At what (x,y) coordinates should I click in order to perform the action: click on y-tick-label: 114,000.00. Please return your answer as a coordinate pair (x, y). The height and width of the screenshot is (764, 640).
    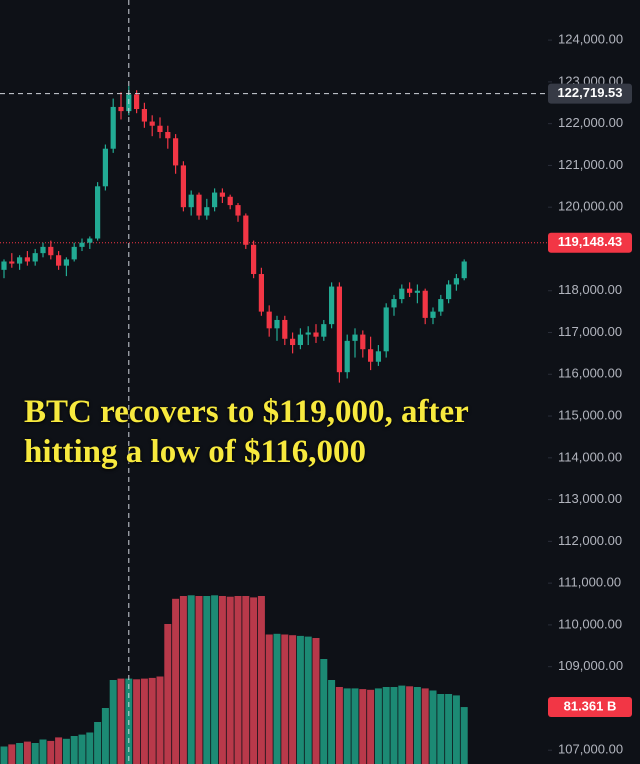
    Looking at the image, I should click on (590, 456).